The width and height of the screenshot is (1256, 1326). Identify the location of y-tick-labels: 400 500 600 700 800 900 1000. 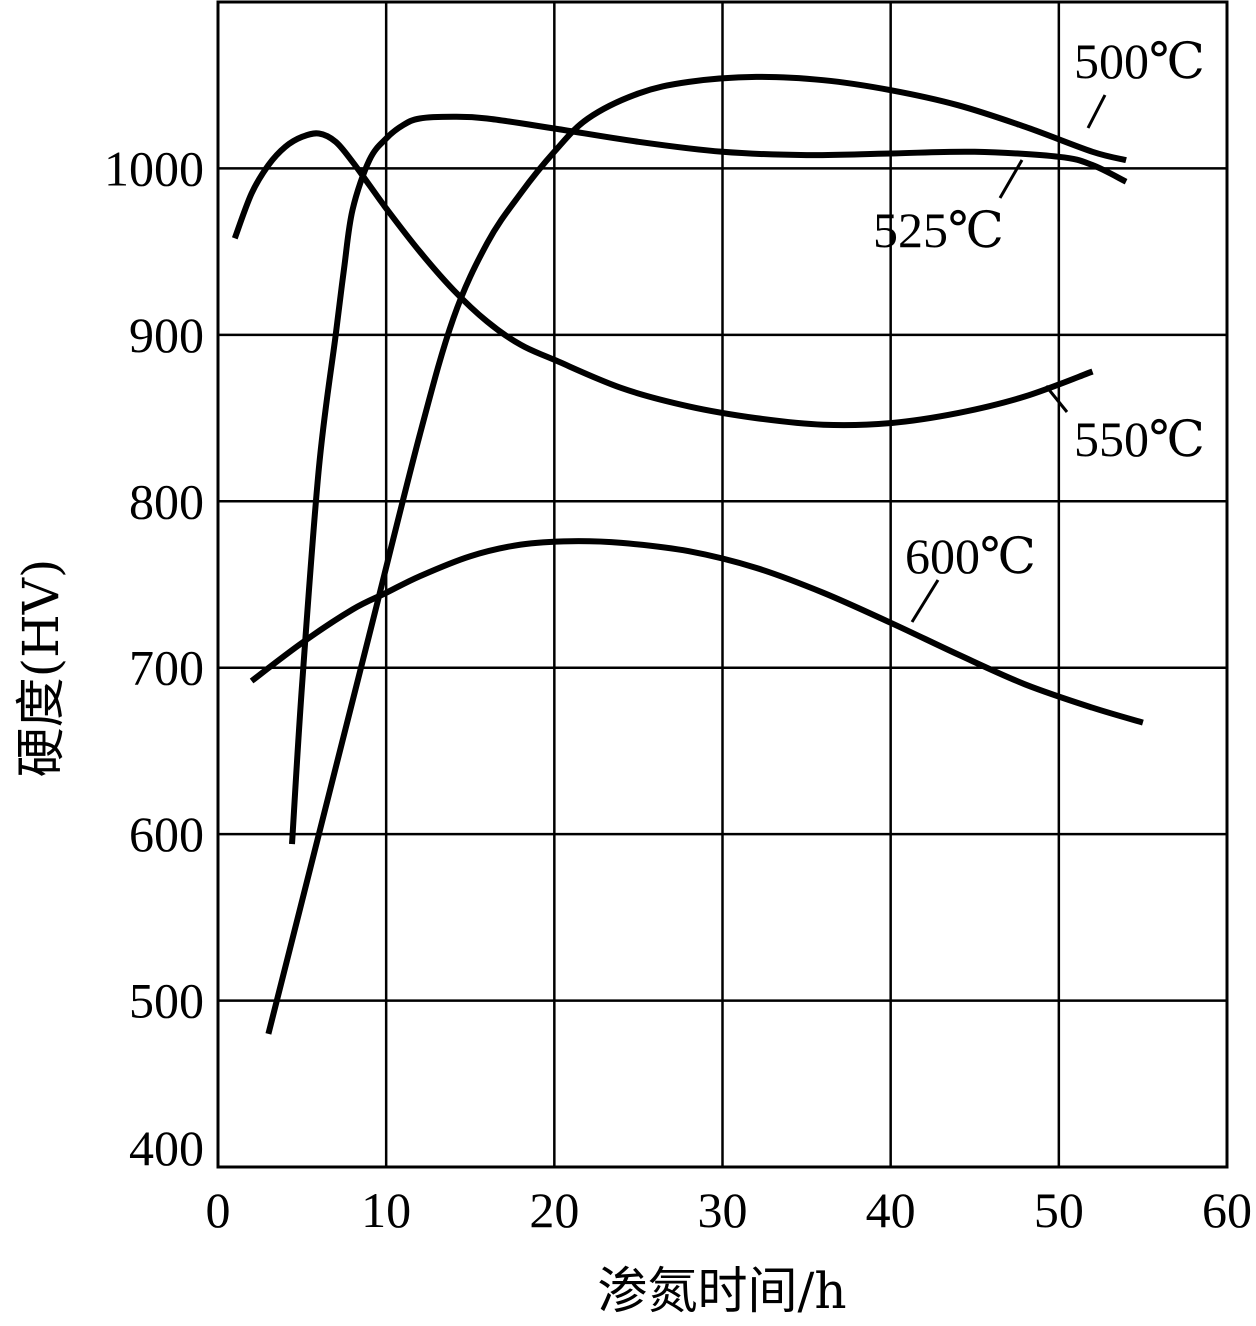
(154, 658).